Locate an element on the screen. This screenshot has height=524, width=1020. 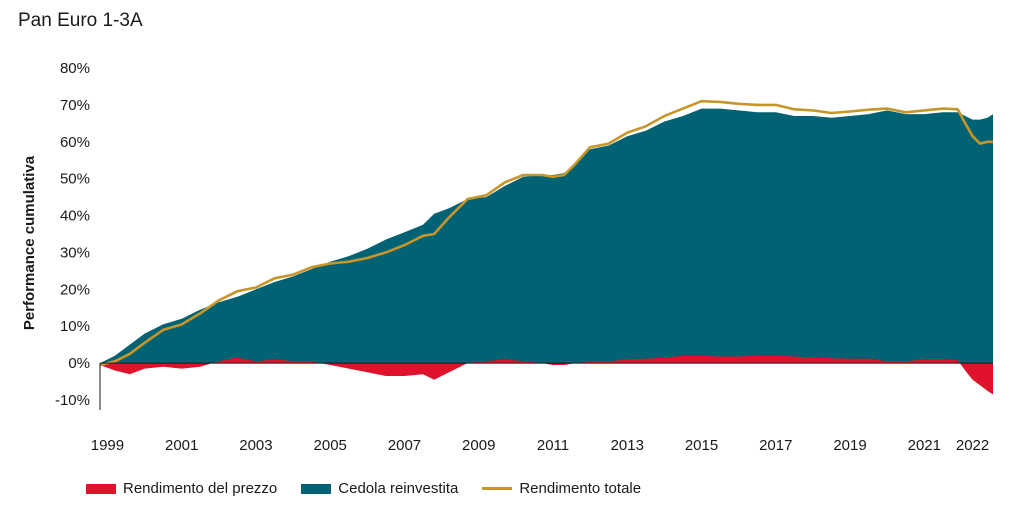
legend-label-coupon: Cedola reinvestita is located at coordinates (398, 488).